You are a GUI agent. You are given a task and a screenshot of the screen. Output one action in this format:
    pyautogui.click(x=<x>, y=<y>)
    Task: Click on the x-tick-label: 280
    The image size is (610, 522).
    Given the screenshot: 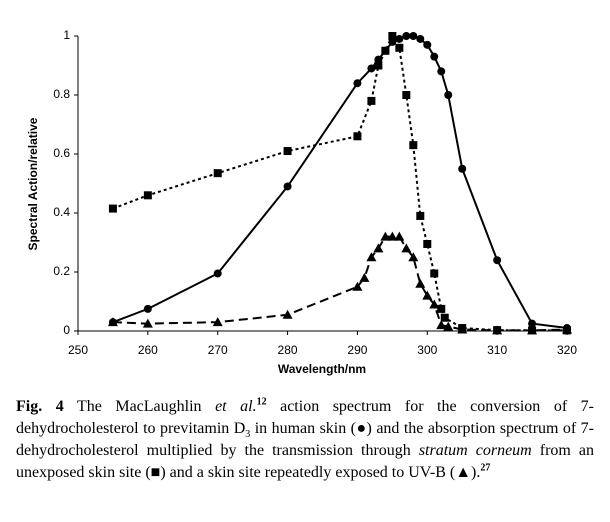 What is the action you would take?
    pyautogui.click(x=288, y=350)
    